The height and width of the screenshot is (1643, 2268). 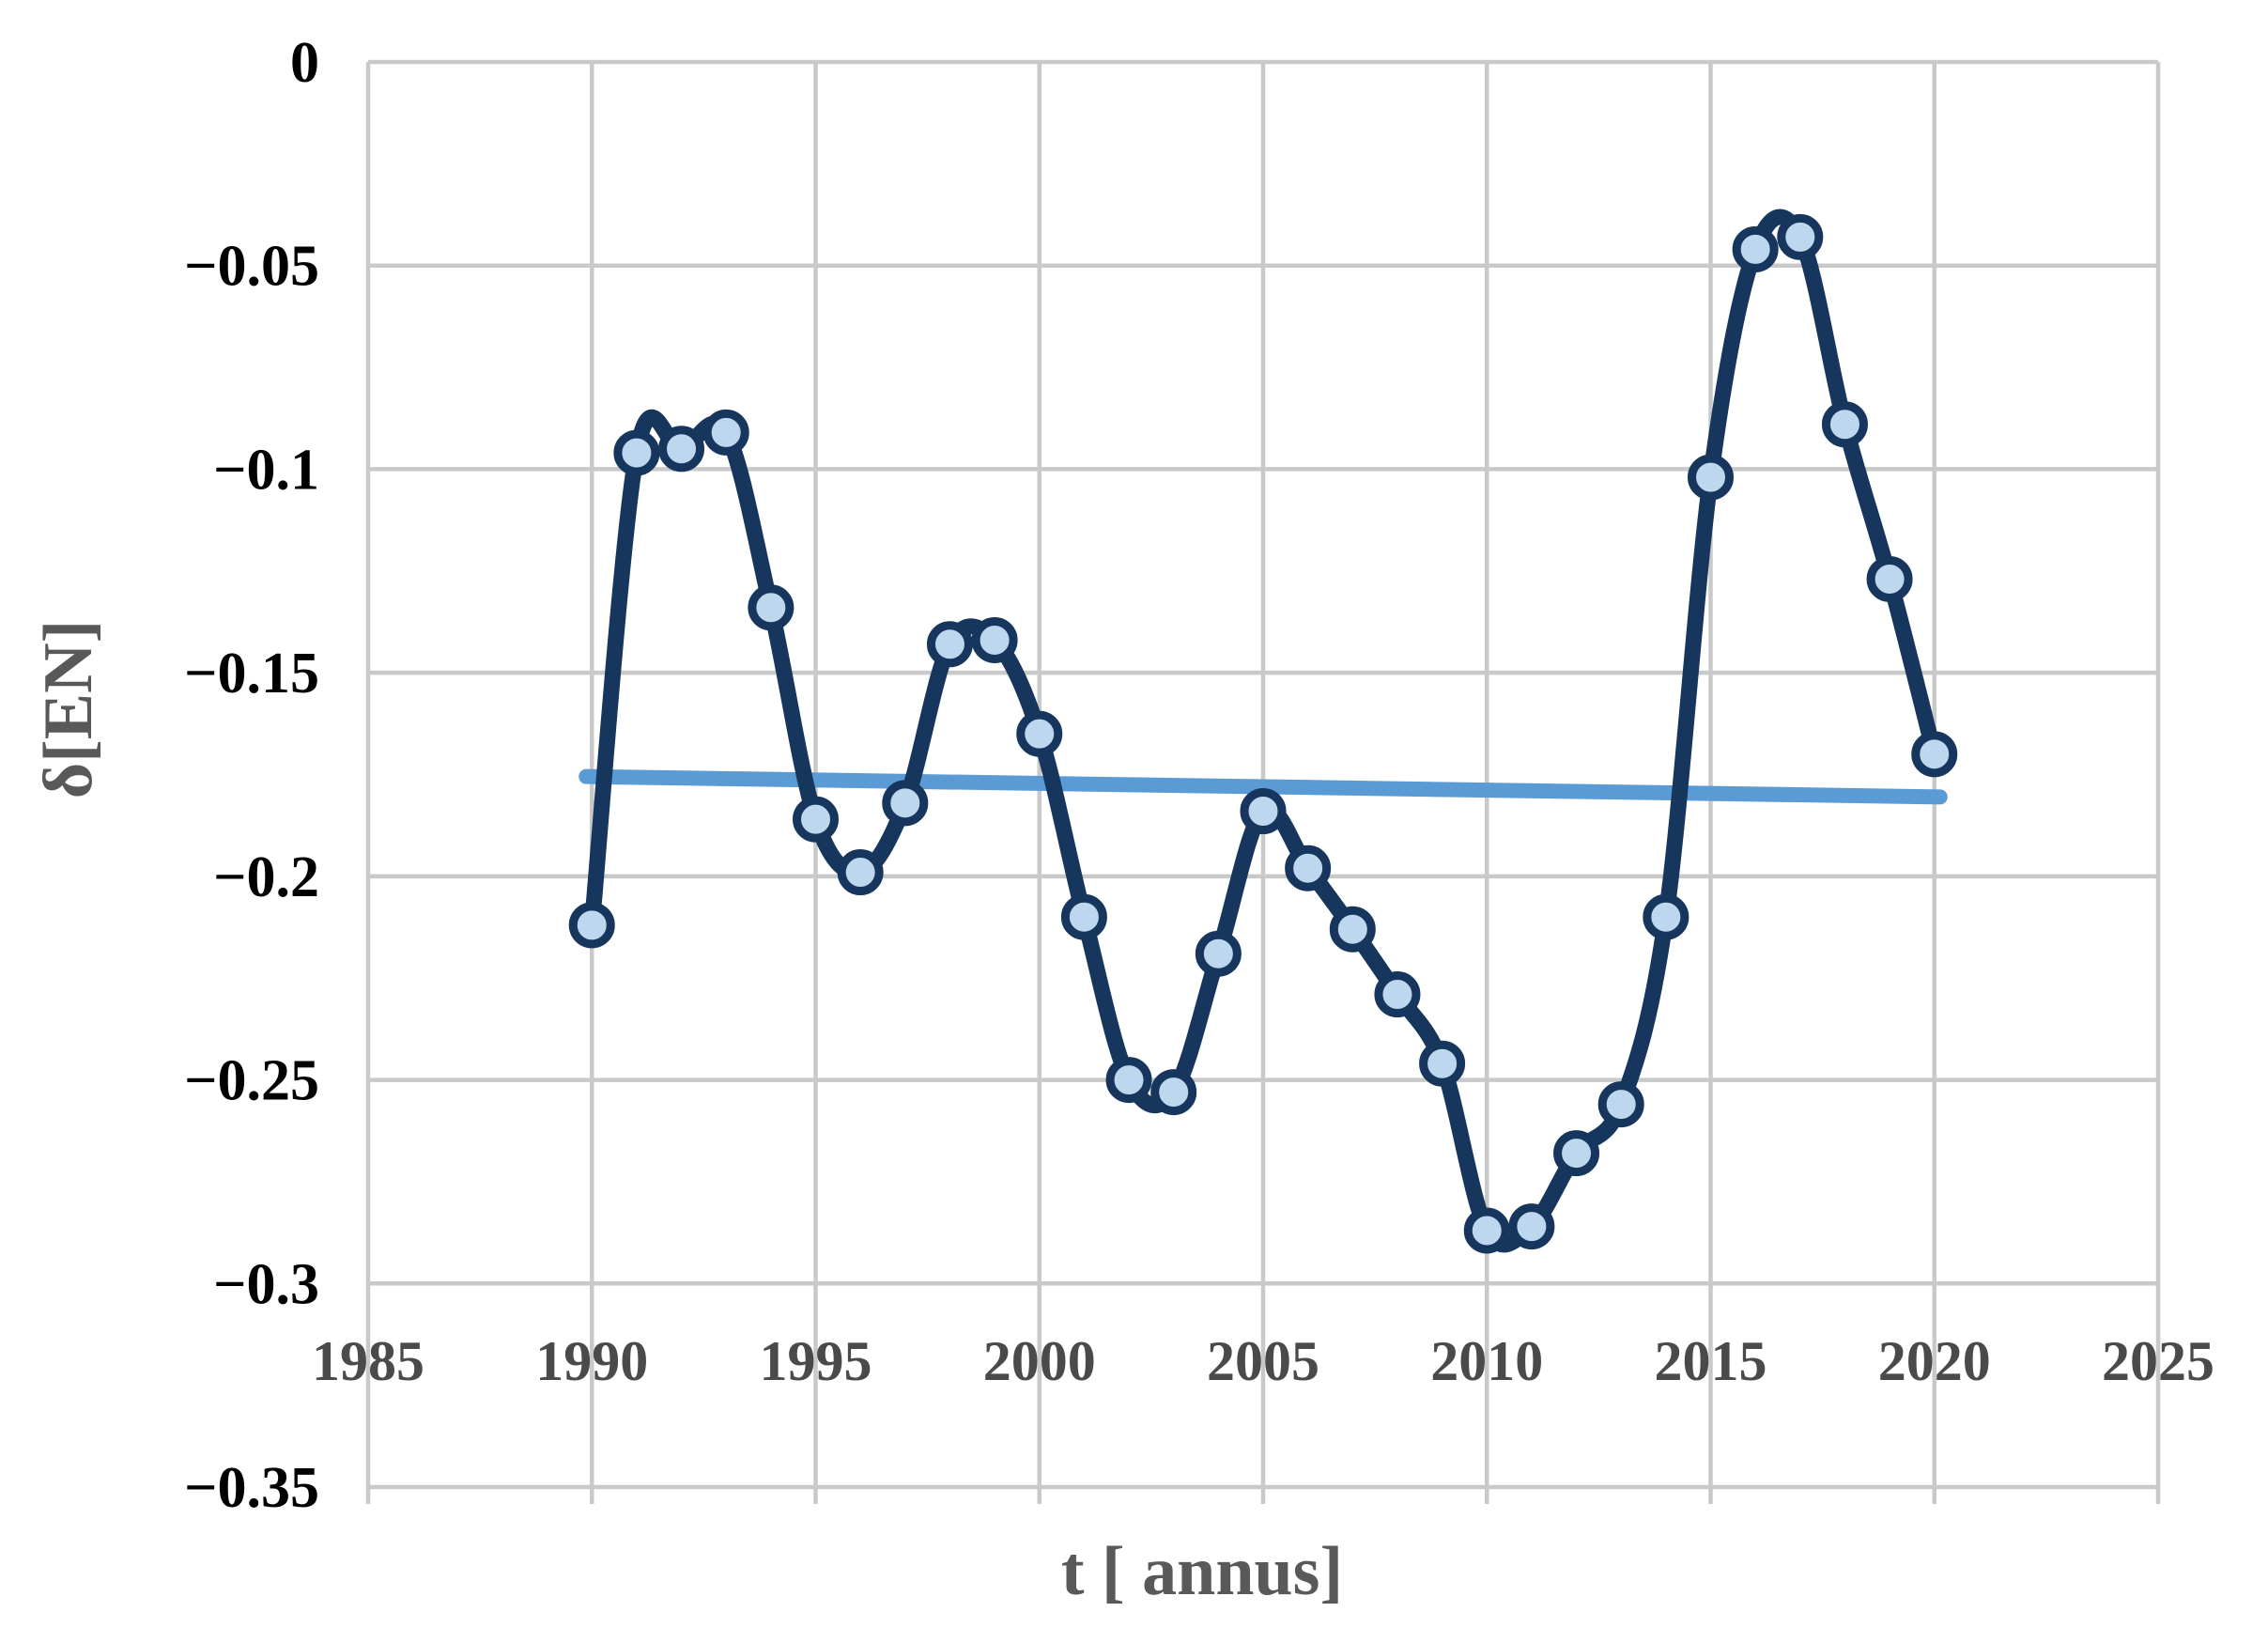 I want to click on y-tick-label: −0.2, so click(x=266, y=877).